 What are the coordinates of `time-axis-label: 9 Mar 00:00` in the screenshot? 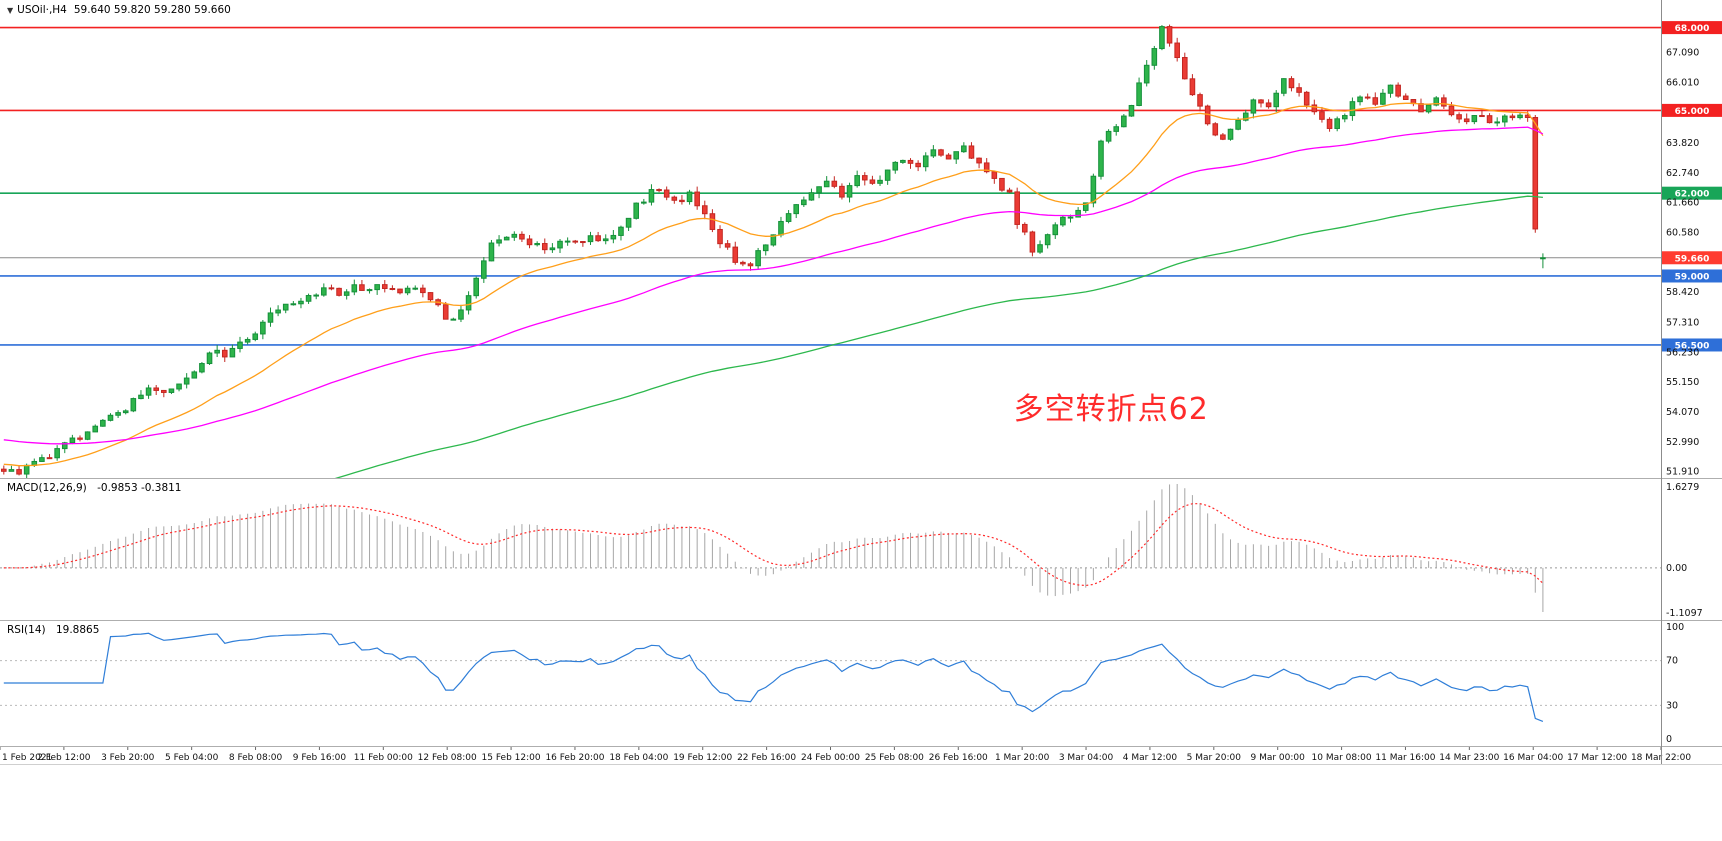 It's located at (1278, 758).